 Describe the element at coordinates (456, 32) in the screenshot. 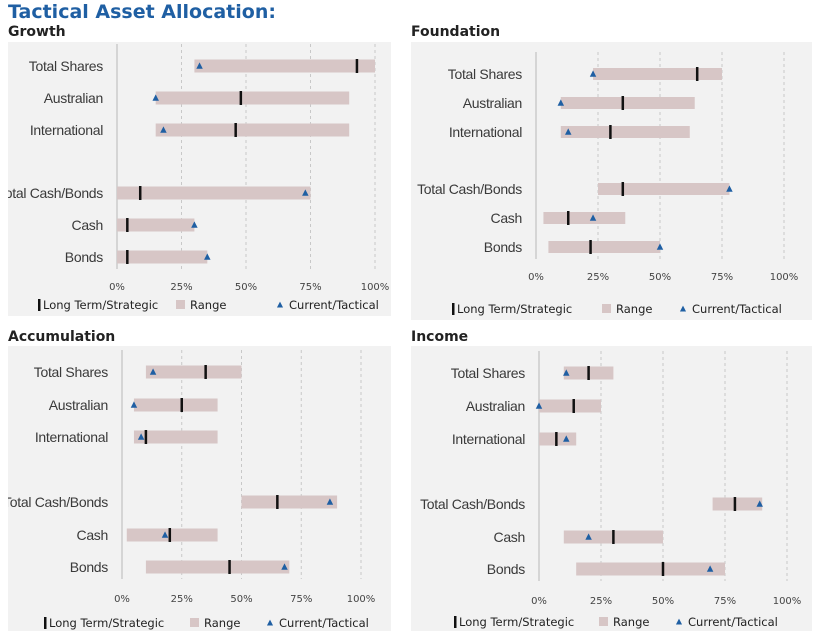

I see `foundation-chart-title: Foundation` at that location.